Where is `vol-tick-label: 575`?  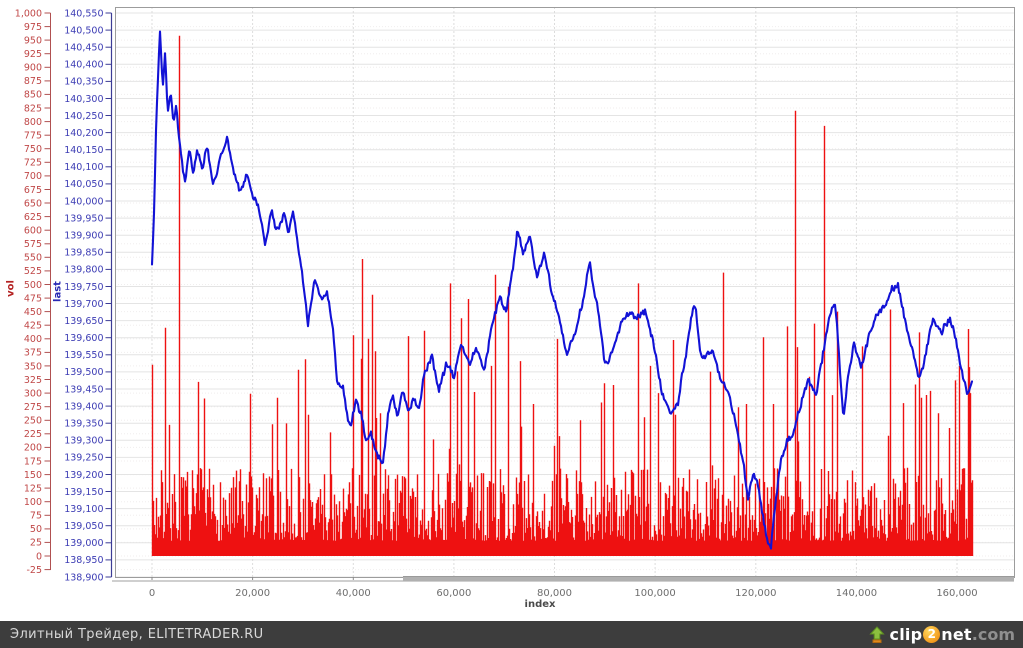 vol-tick-label: 575 is located at coordinates (33, 244).